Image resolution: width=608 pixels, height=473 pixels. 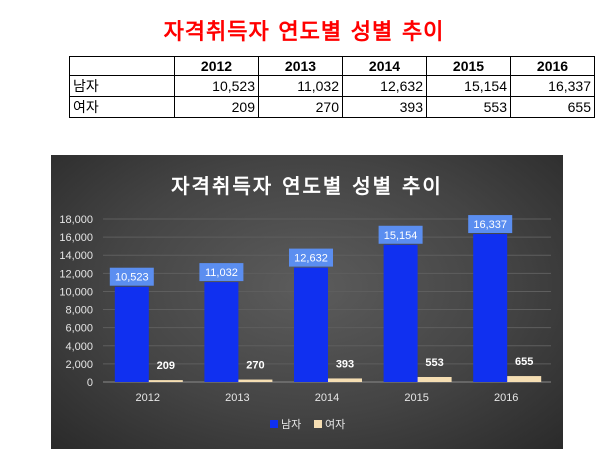 I want to click on table-row: 남자 10,523 11,032 12,632 15,154 16,337, so click(x=332, y=86).